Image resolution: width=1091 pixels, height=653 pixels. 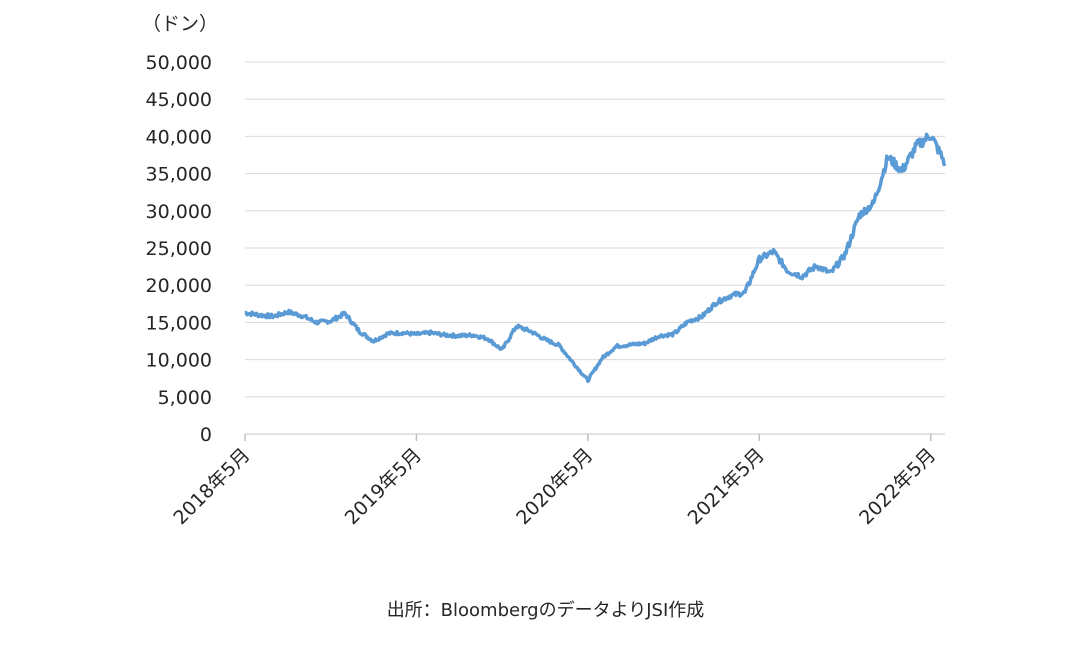 I want to click on y-tick-label: 30,000, so click(x=179, y=212).